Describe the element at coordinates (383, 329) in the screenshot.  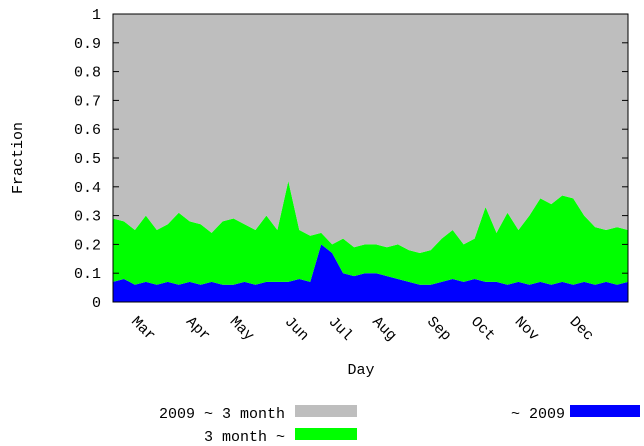
I see `x-tick-label: Aug` at that location.